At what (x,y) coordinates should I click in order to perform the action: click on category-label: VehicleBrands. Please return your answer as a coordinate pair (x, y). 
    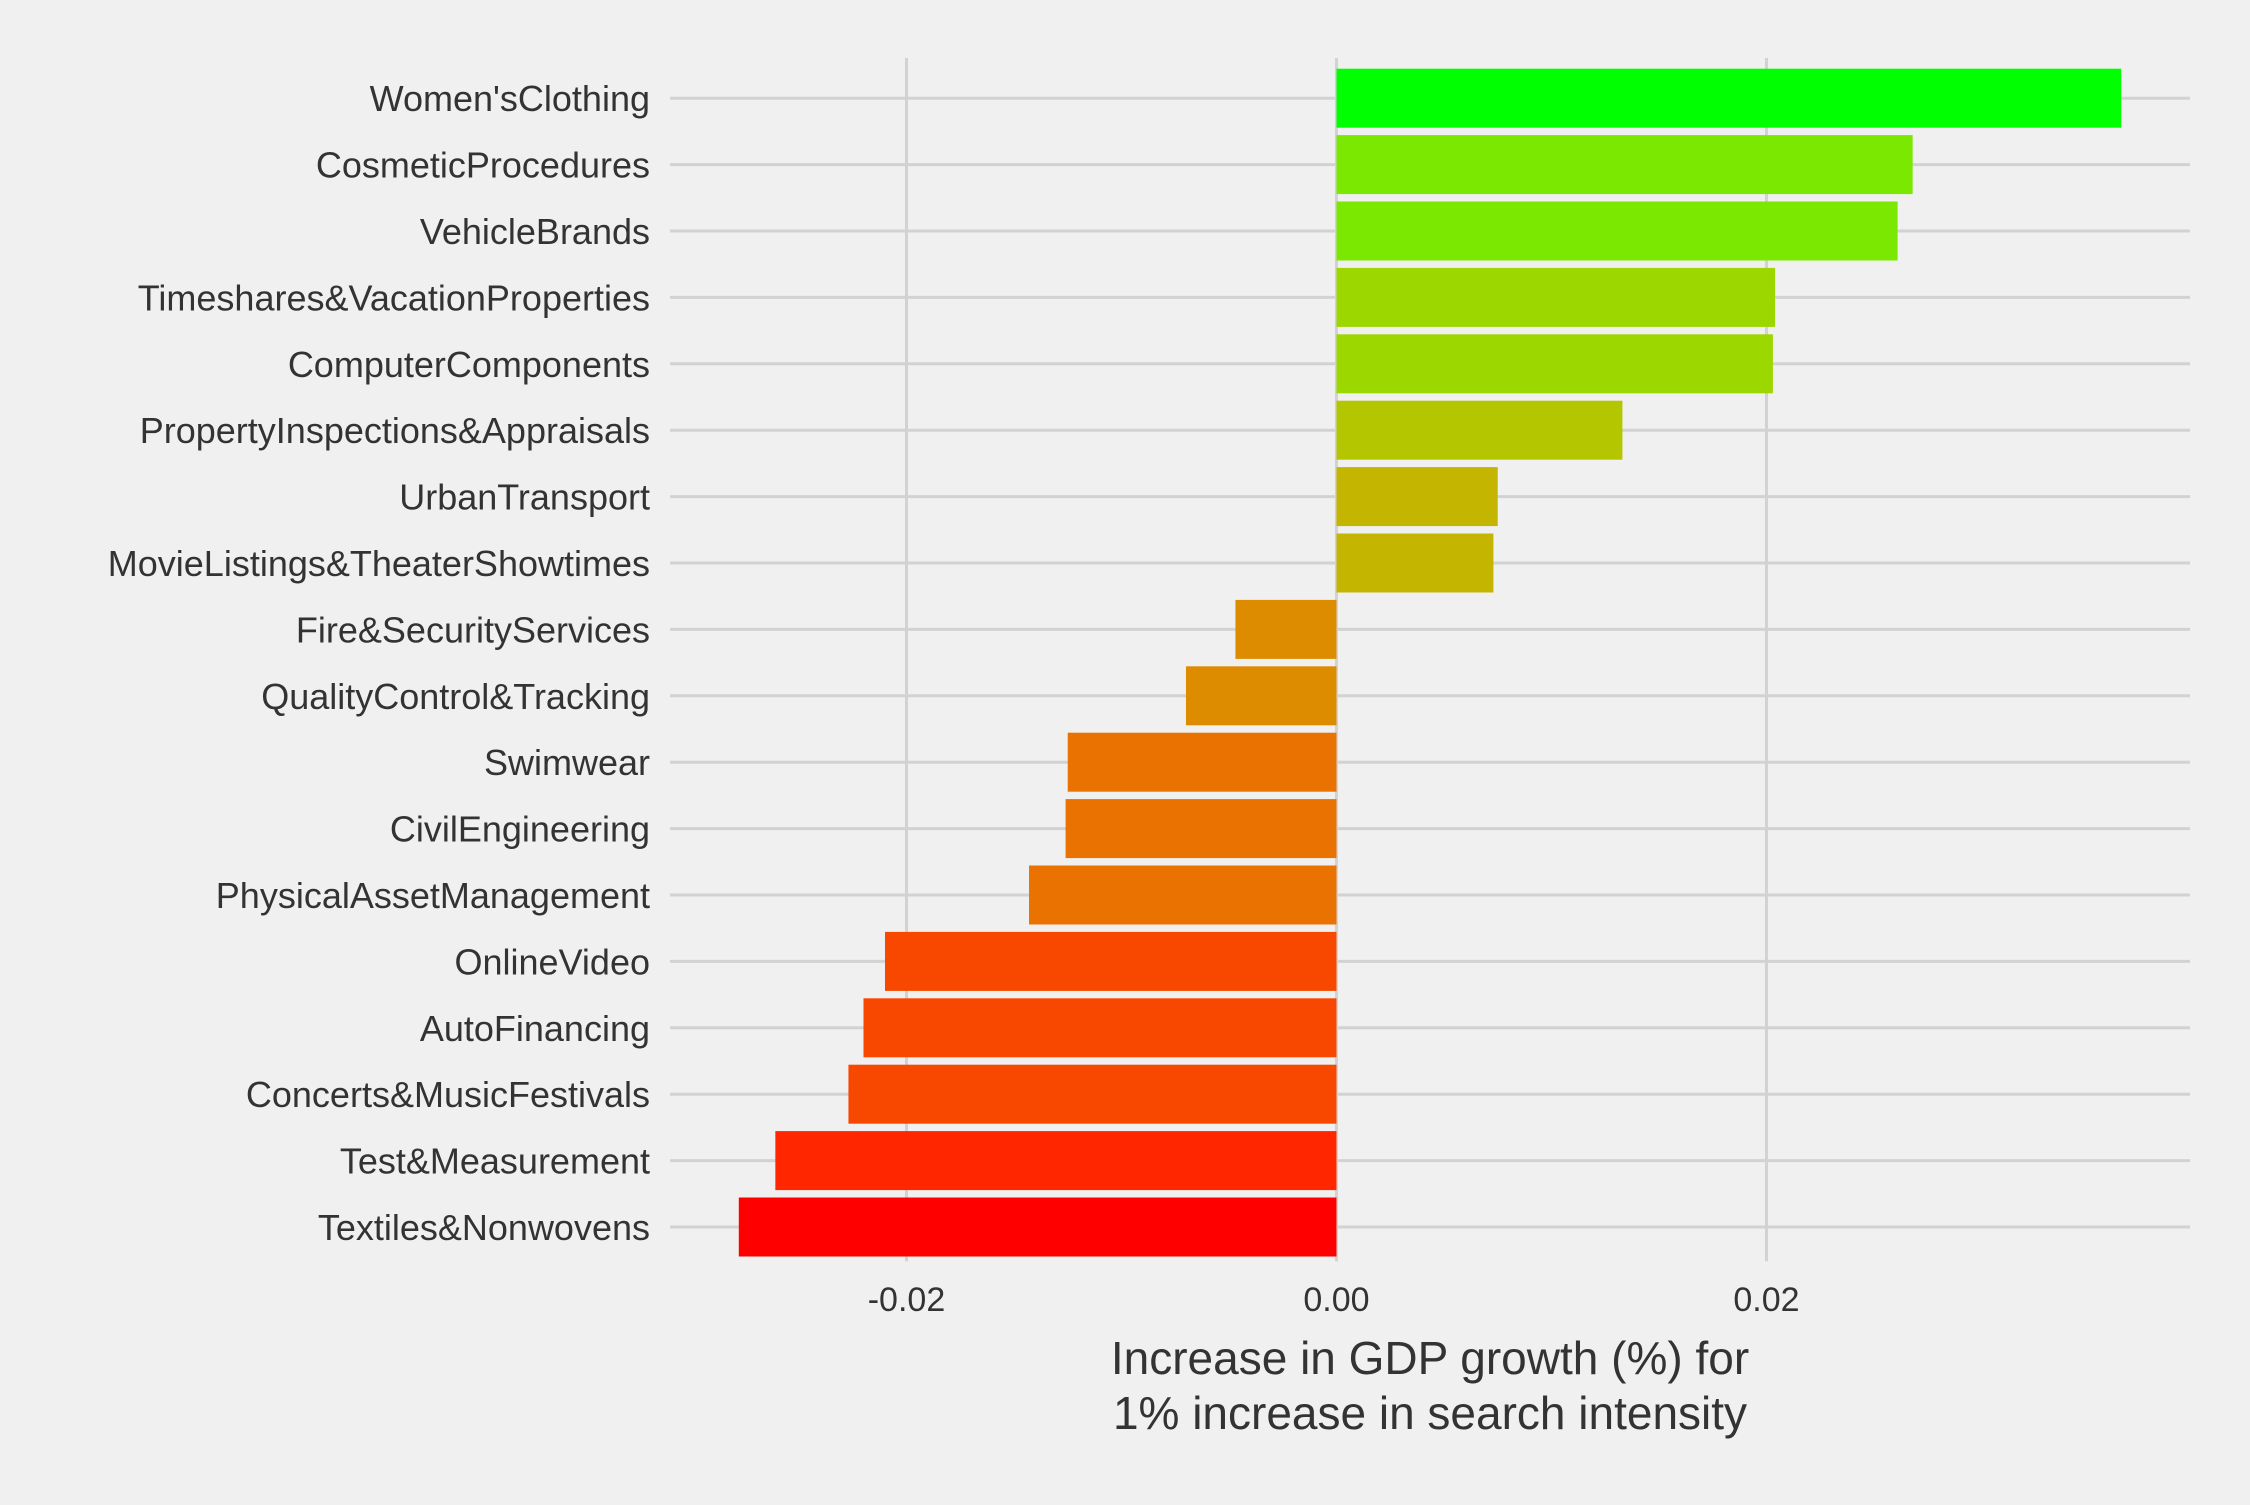
    Looking at the image, I should click on (535, 231).